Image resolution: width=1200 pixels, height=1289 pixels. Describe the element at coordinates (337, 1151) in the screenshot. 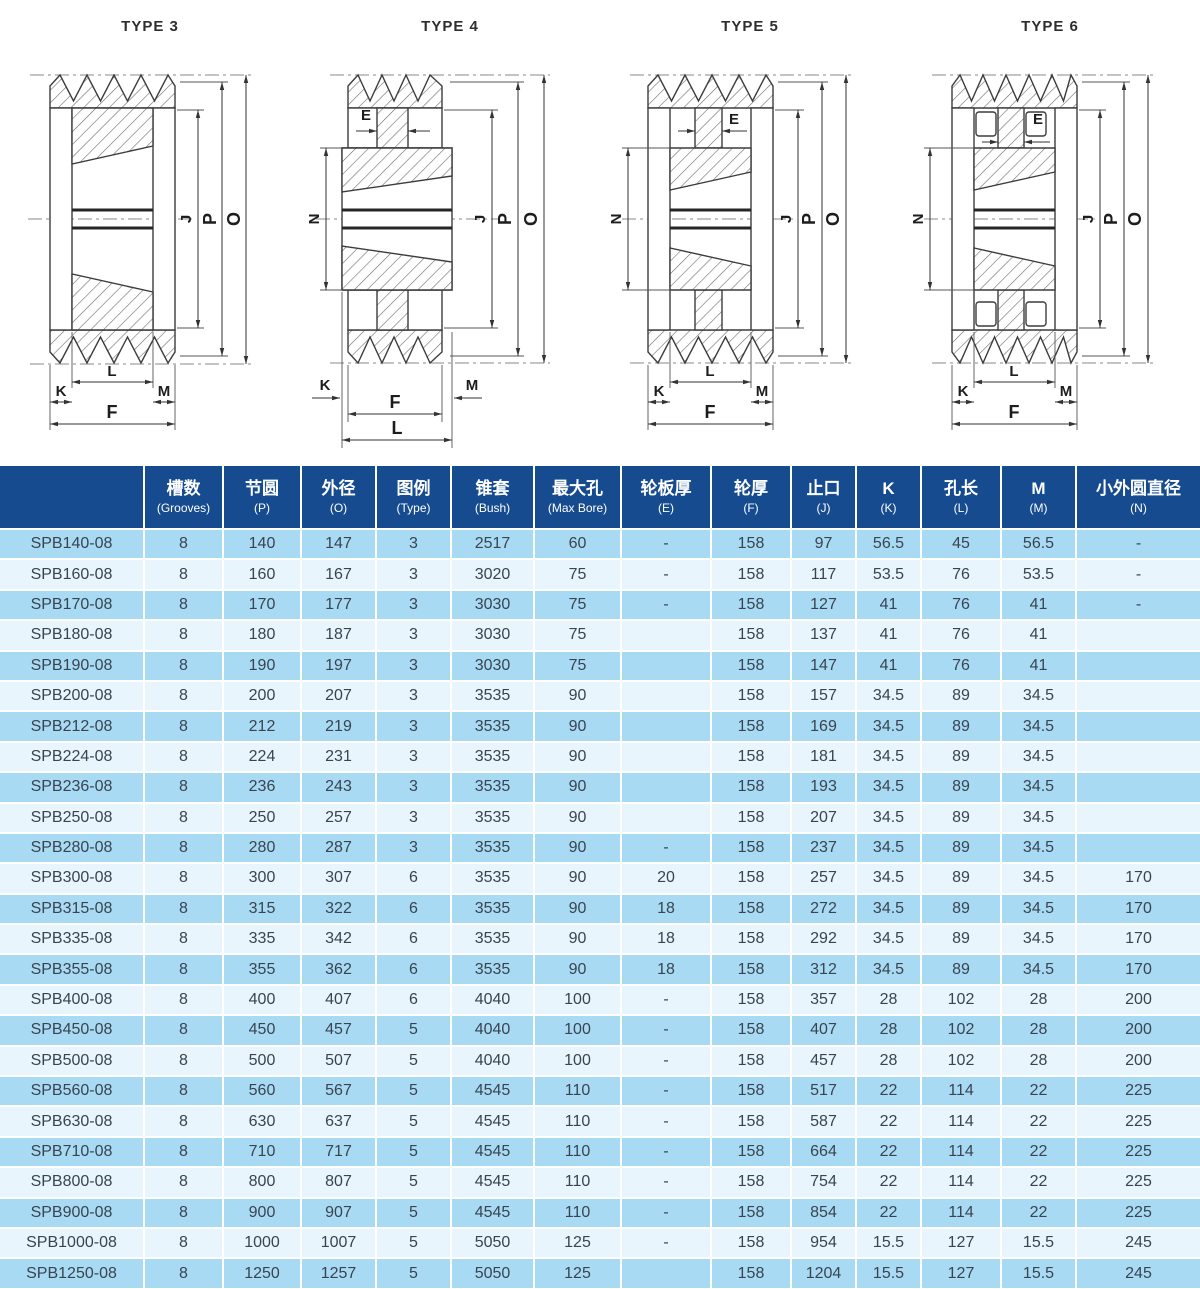

I see `value-cell: 717` at that location.